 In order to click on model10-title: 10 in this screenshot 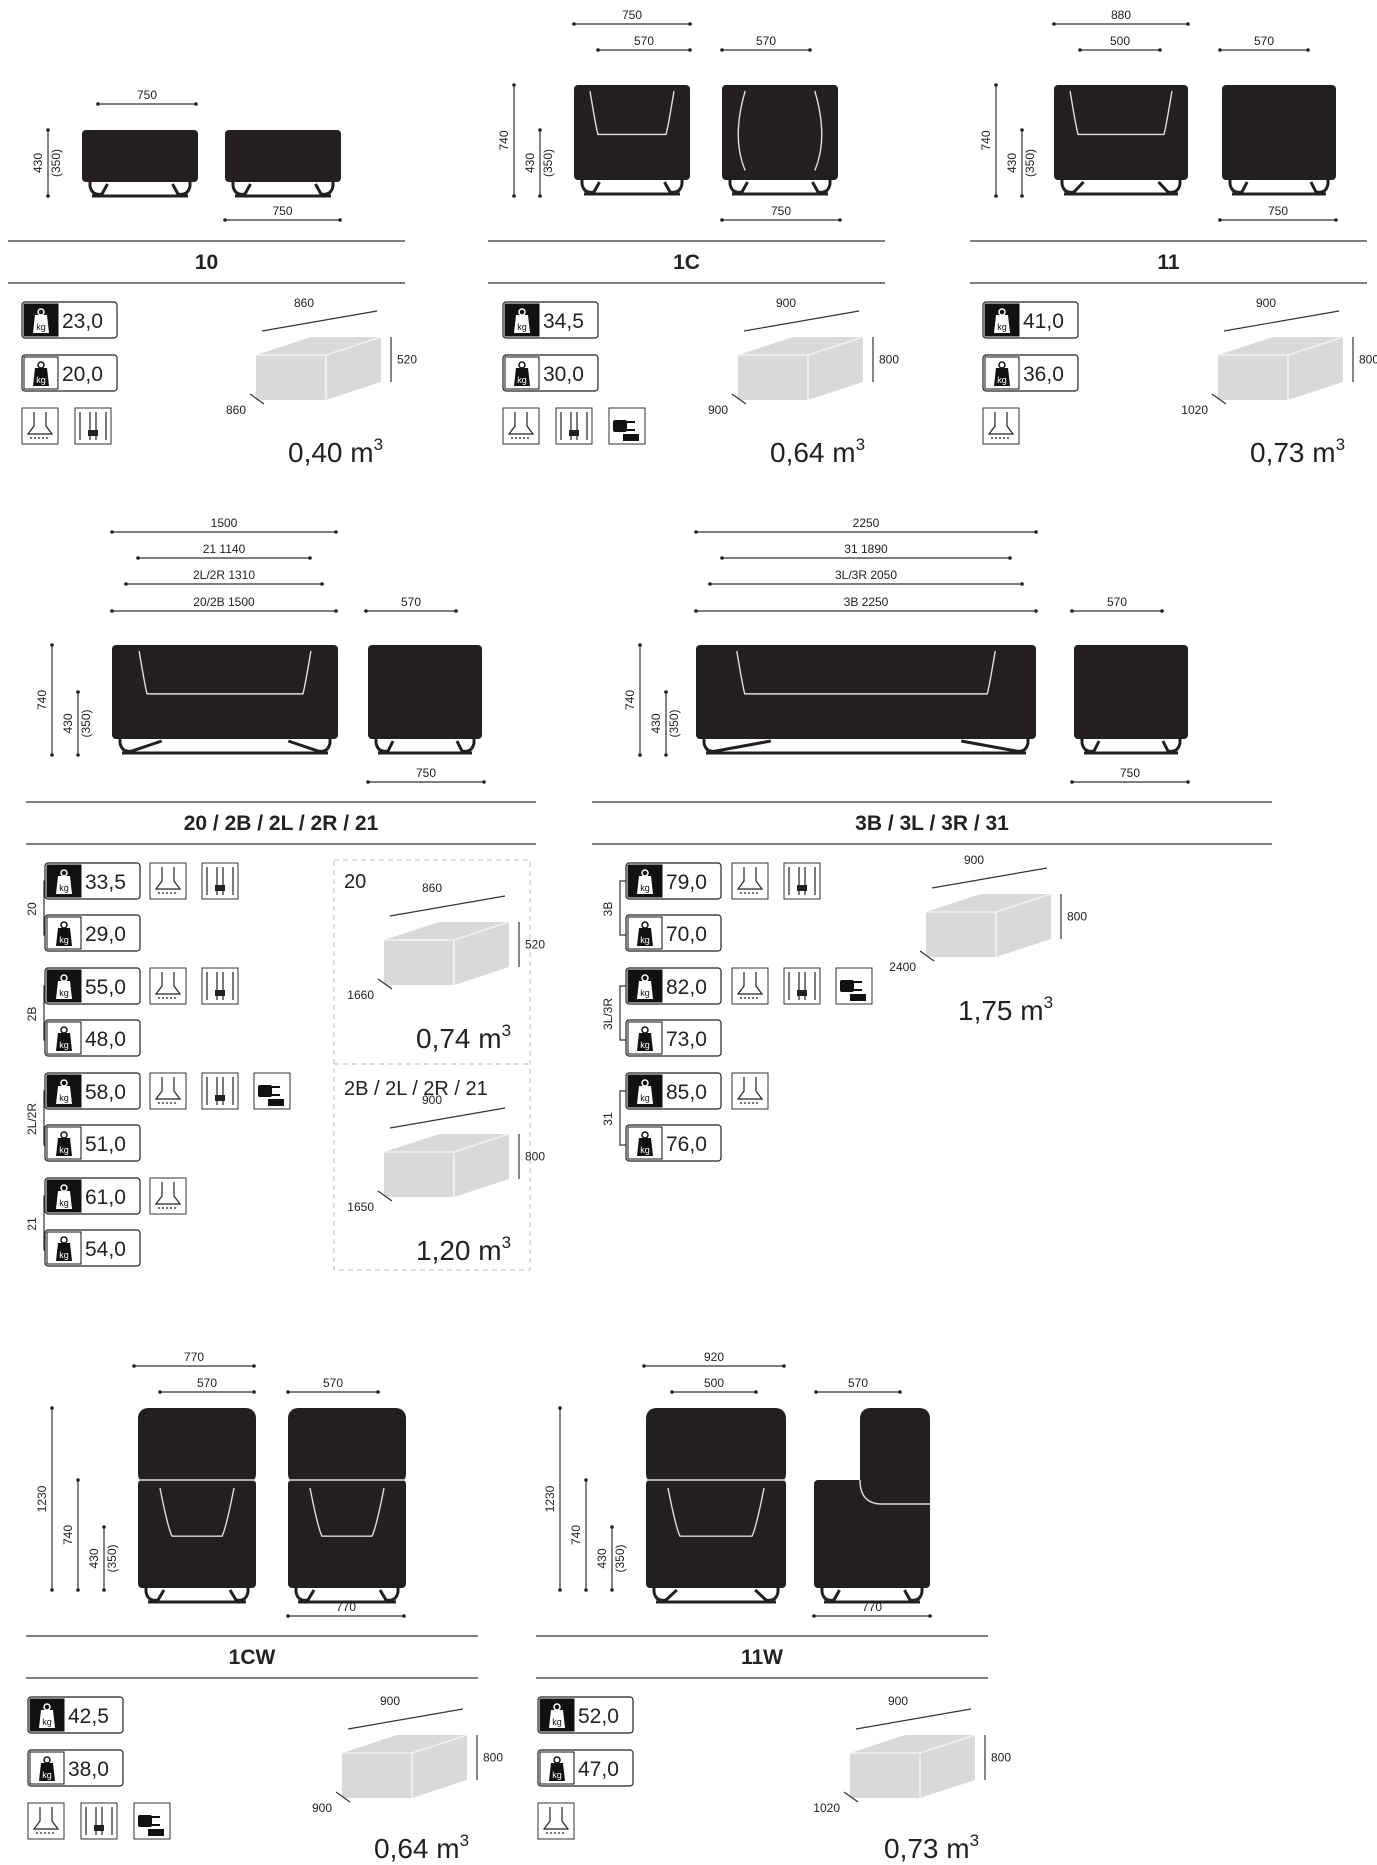, I will do `click(206, 262)`.